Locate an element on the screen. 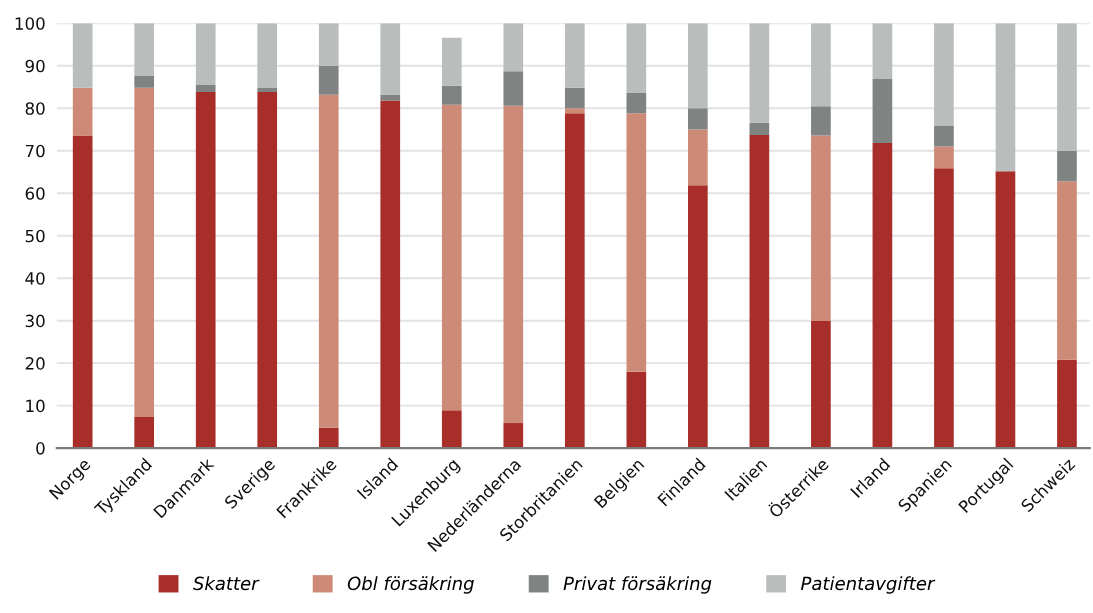 The image size is (1093, 613). y-tick-label: 20 is located at coordinates (35, 363).